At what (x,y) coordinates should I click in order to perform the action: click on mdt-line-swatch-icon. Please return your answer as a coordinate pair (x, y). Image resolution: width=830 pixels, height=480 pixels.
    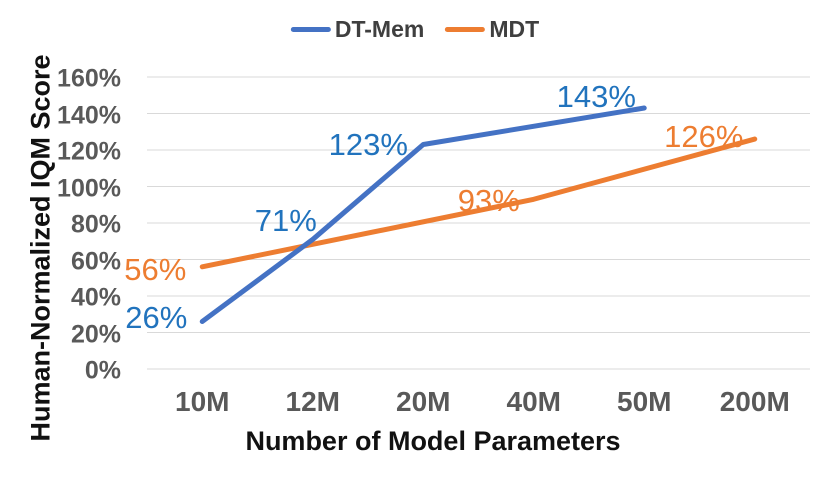
    Looking at the image, I should click on (465, 29).